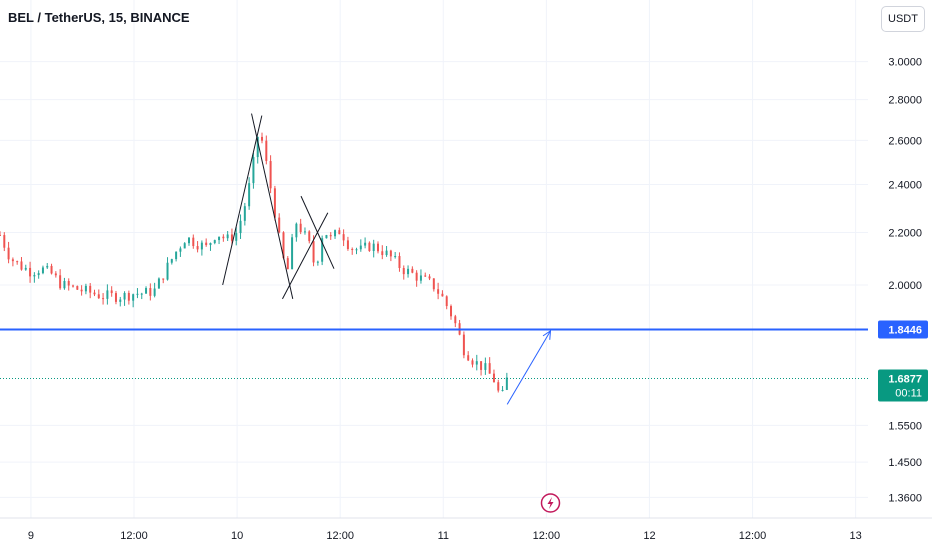  Describe the element at coordinates (466, 529) in the screenshot. I see `time-axis: 9 12:00 10 12:00 11 12:00 12 12:00 13` at that location.